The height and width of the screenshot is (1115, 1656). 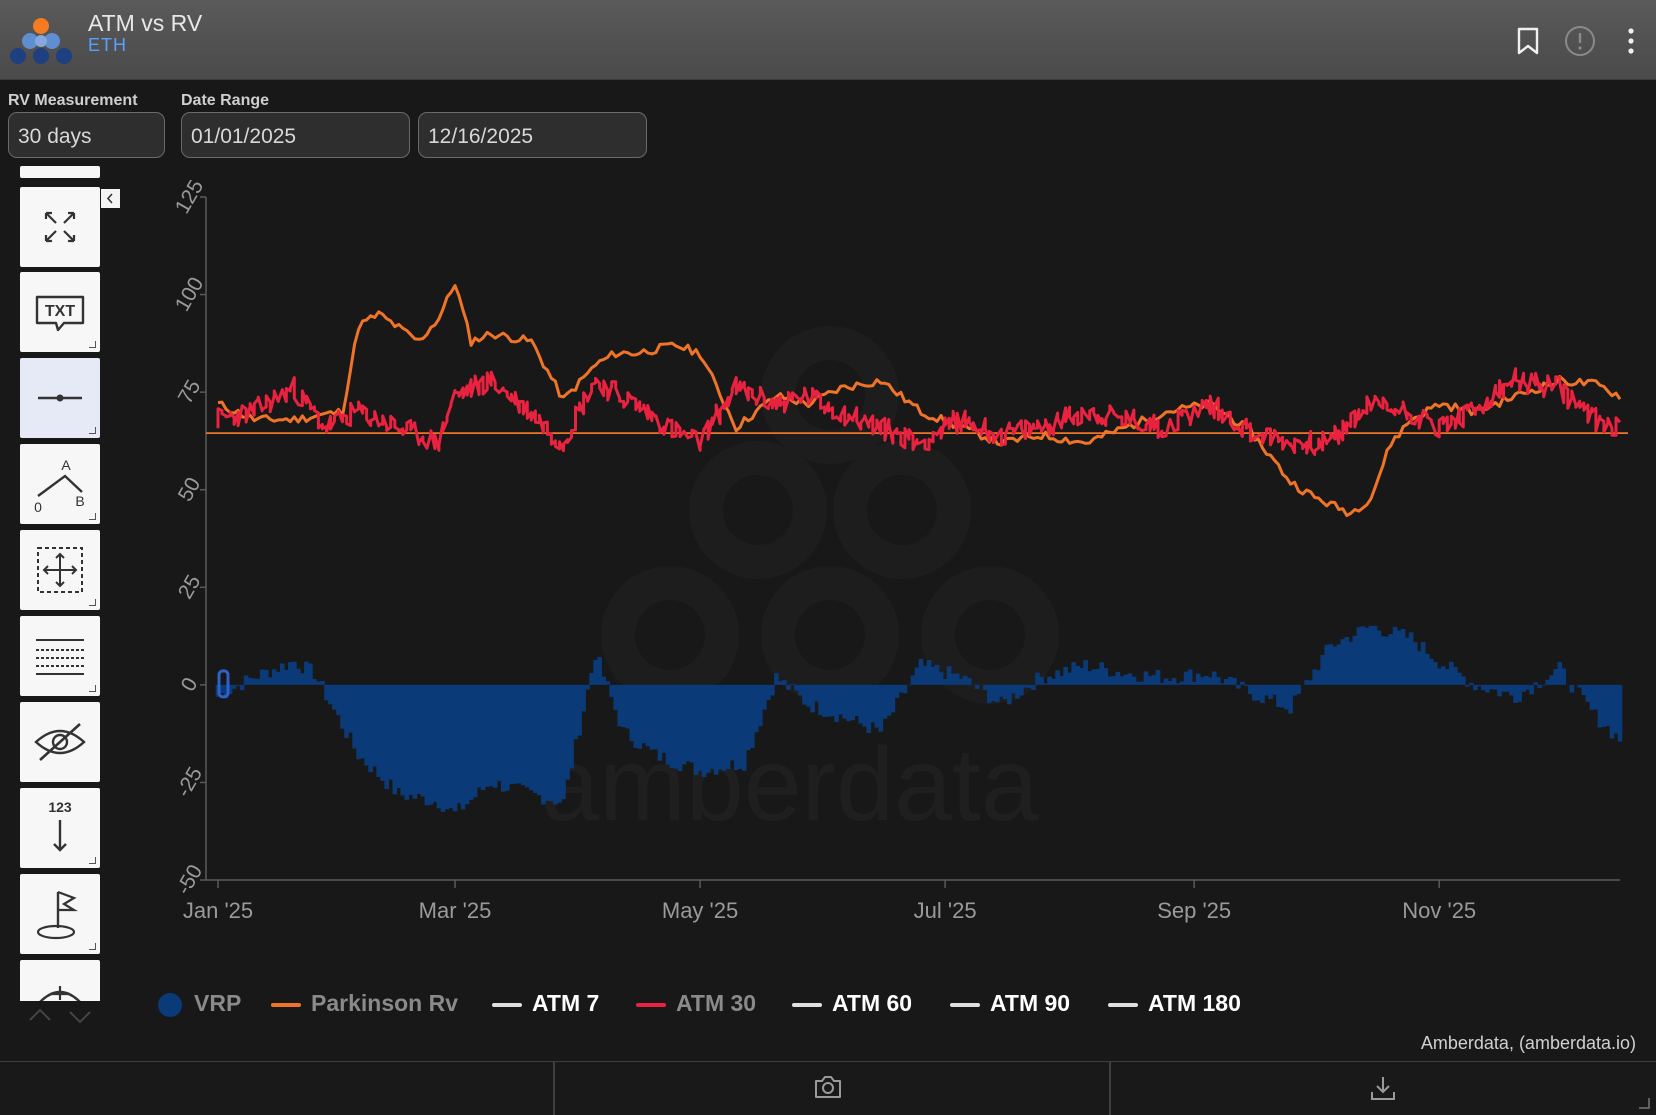 I want to click on date-end-input: 12/16/2025, so click(x=532, y=135).